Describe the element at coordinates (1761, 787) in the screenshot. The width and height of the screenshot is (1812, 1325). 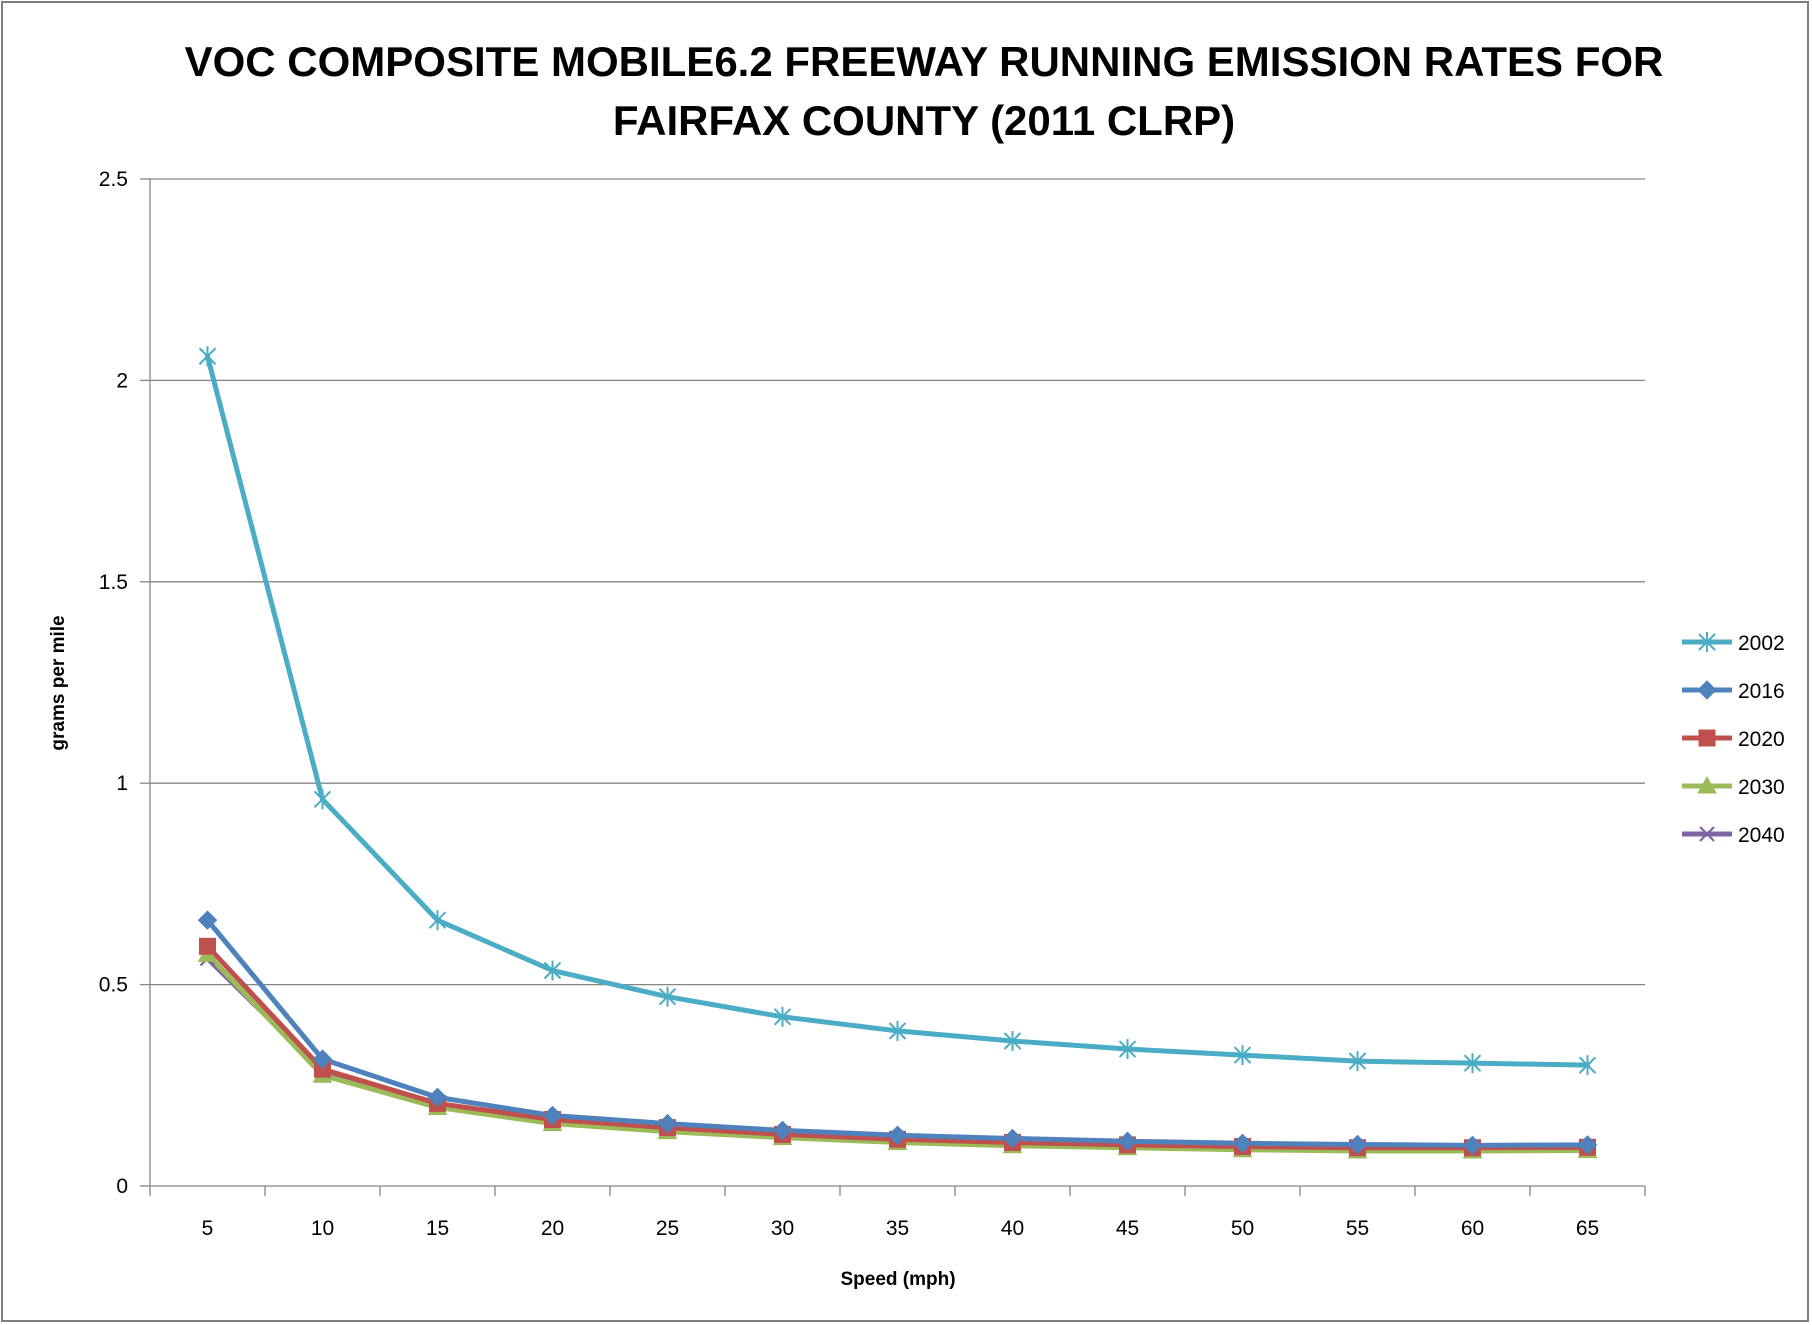
I see `legend-label-2030: 2030` at that location.